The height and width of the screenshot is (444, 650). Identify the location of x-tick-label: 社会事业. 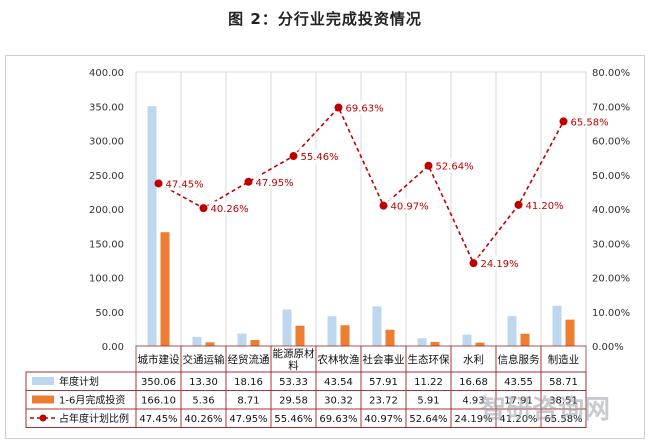
(384, 359).